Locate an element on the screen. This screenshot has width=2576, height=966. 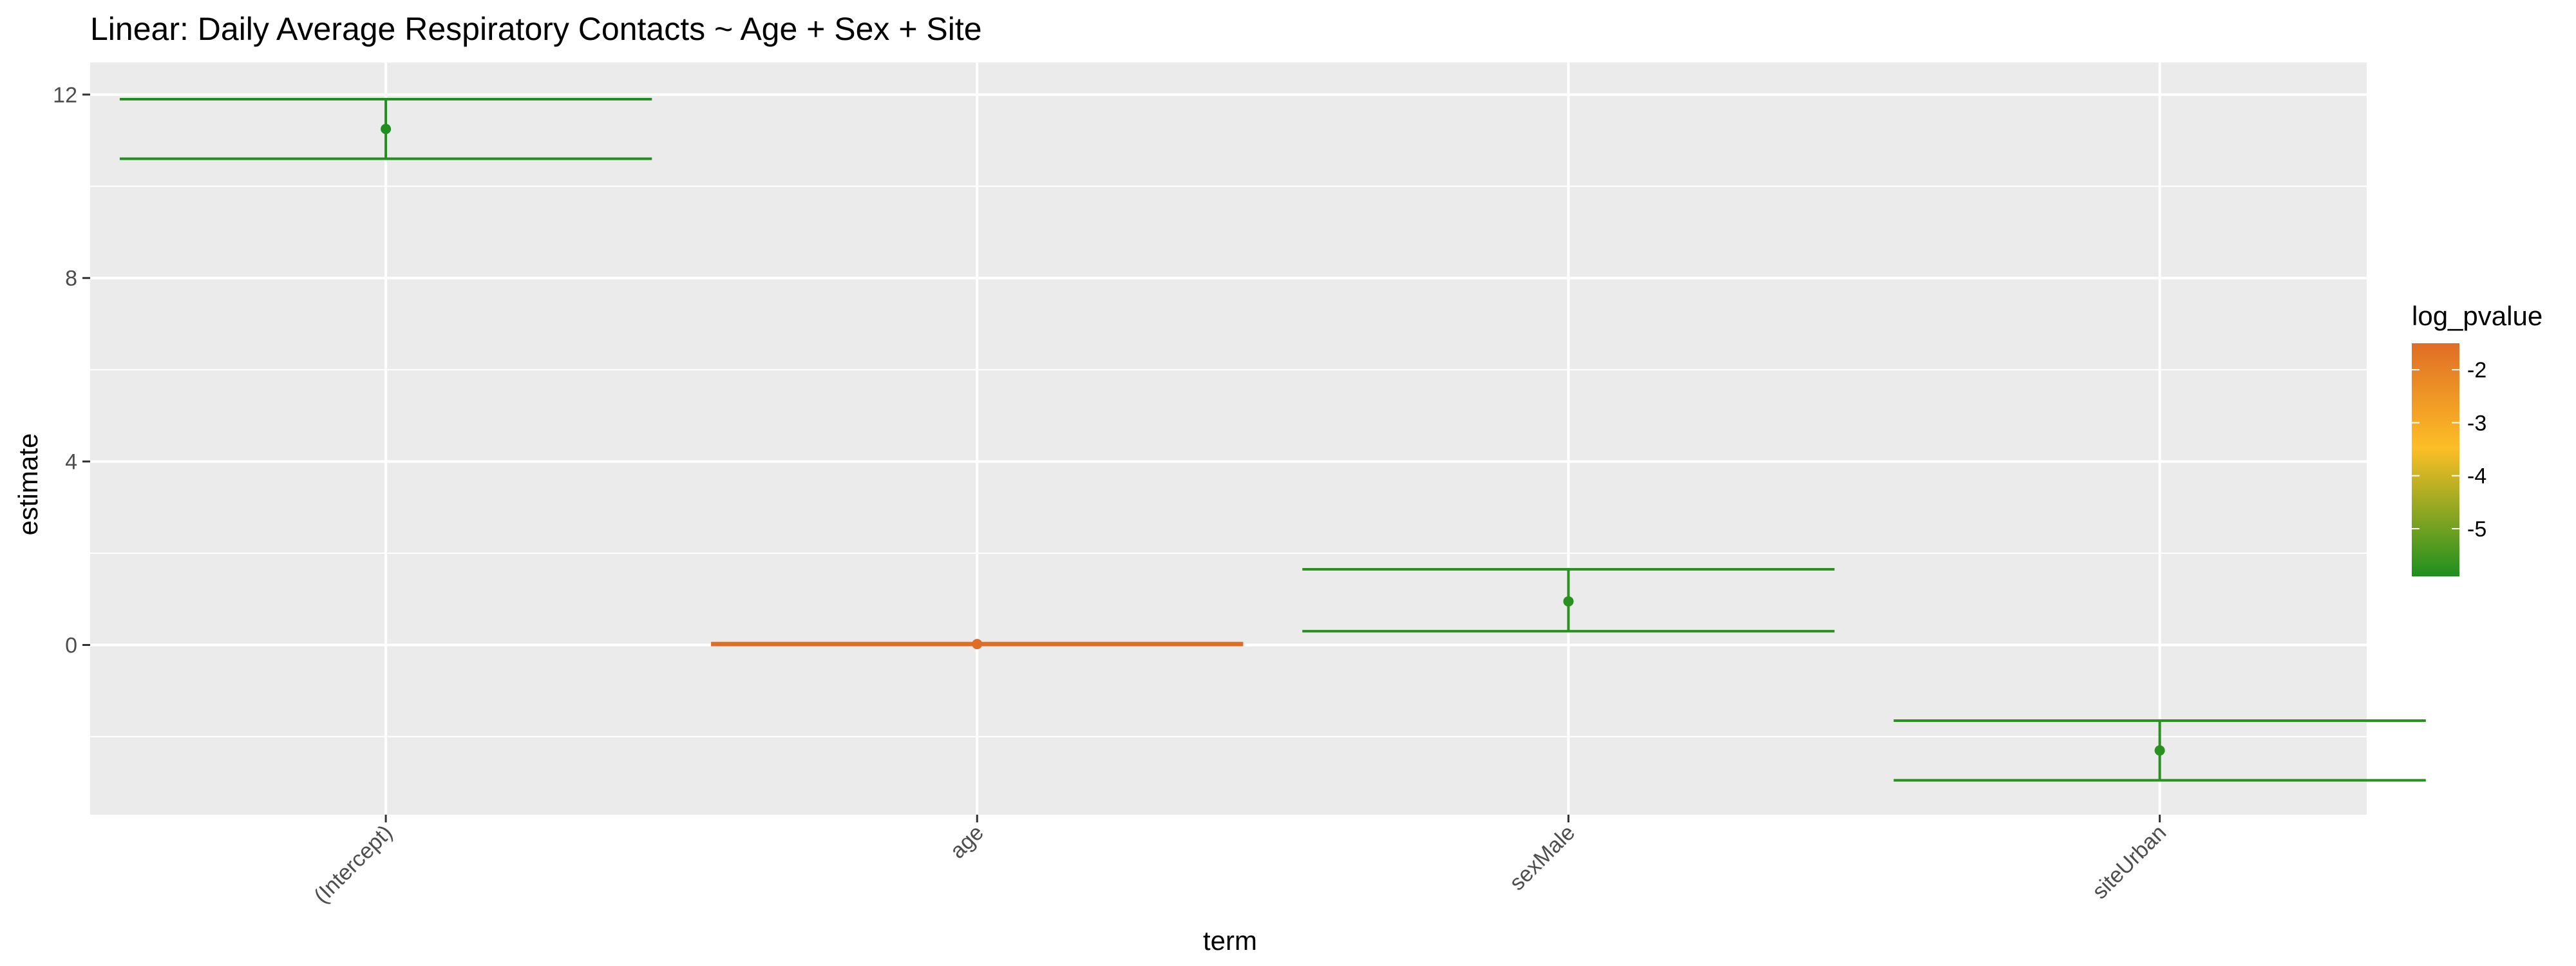
errorbar-intercept is located at coordinates (385, 128).